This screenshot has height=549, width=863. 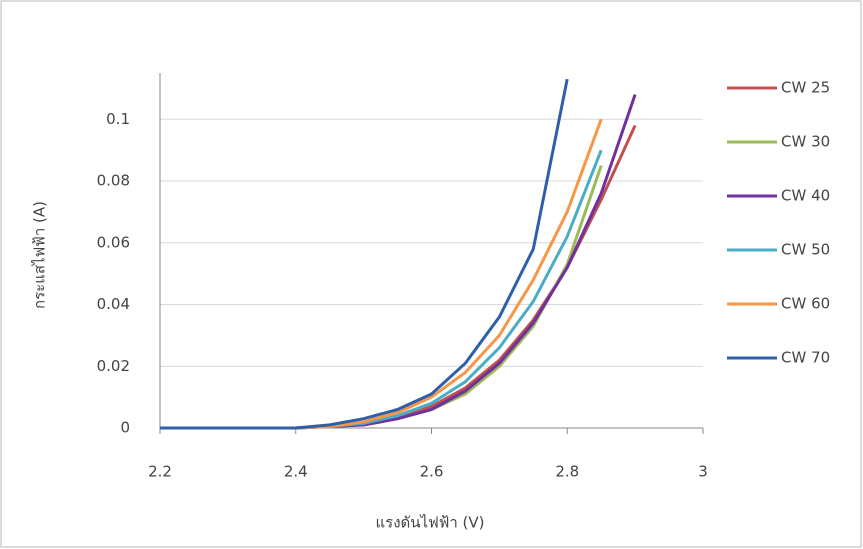 What do you see at coordinates (113, 304) in the screenshot?
I see `y-tick-label: 0.04` at bounding box center [113, 304].